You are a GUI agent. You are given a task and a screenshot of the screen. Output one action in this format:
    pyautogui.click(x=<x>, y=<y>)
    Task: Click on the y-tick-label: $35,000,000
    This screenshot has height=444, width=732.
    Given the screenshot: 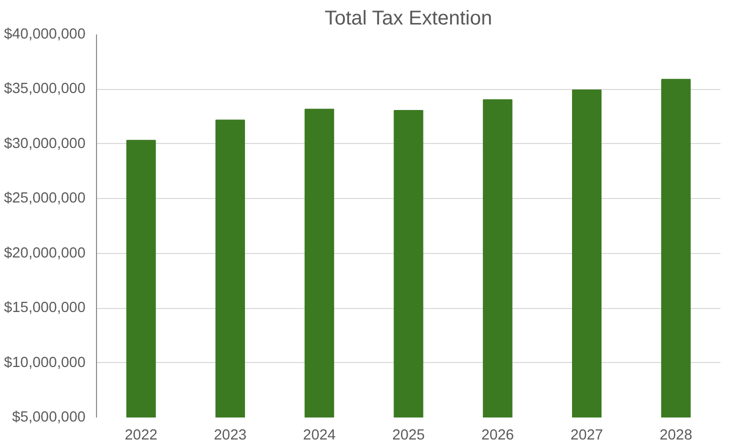 What is the action you would take?
    pyautogui.click(x=45, y=89)
    